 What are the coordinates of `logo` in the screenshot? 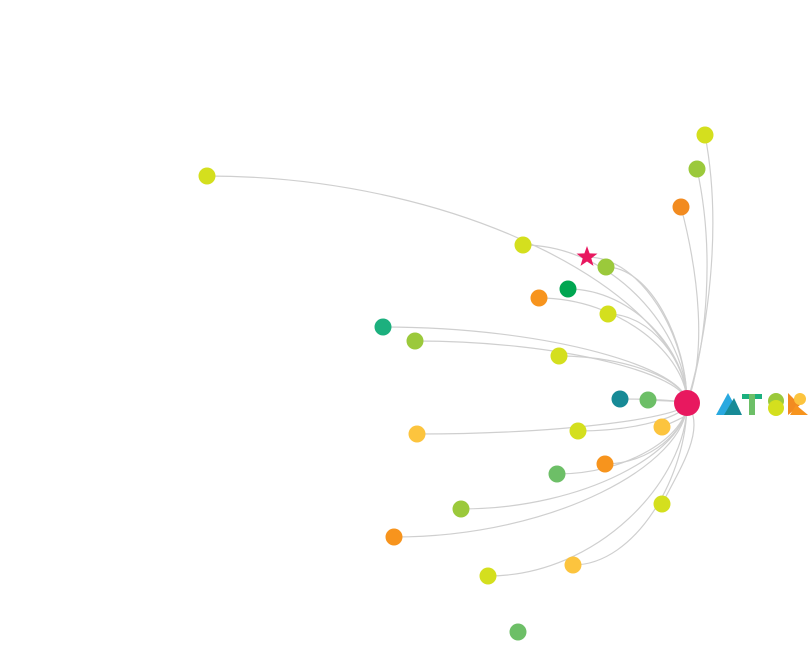 It's located at (762, 404).